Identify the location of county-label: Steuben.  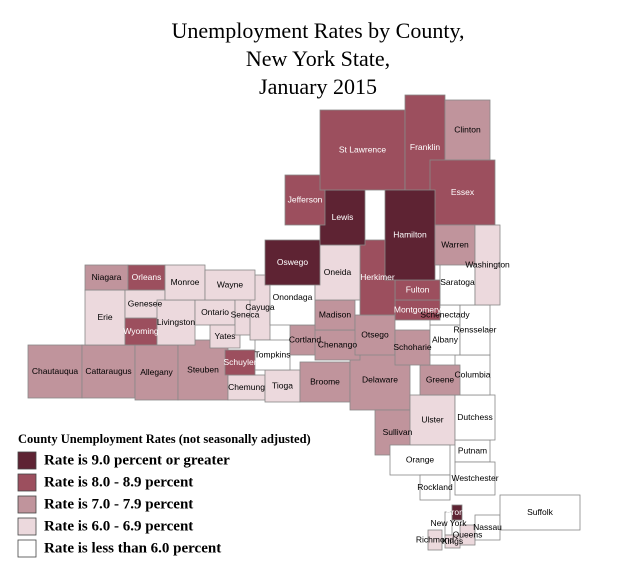
(203, 369).